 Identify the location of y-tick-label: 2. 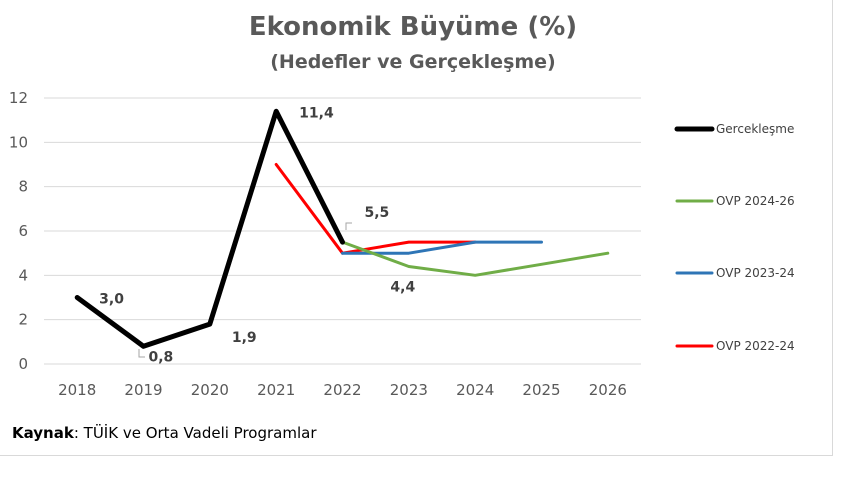
(23, 320).